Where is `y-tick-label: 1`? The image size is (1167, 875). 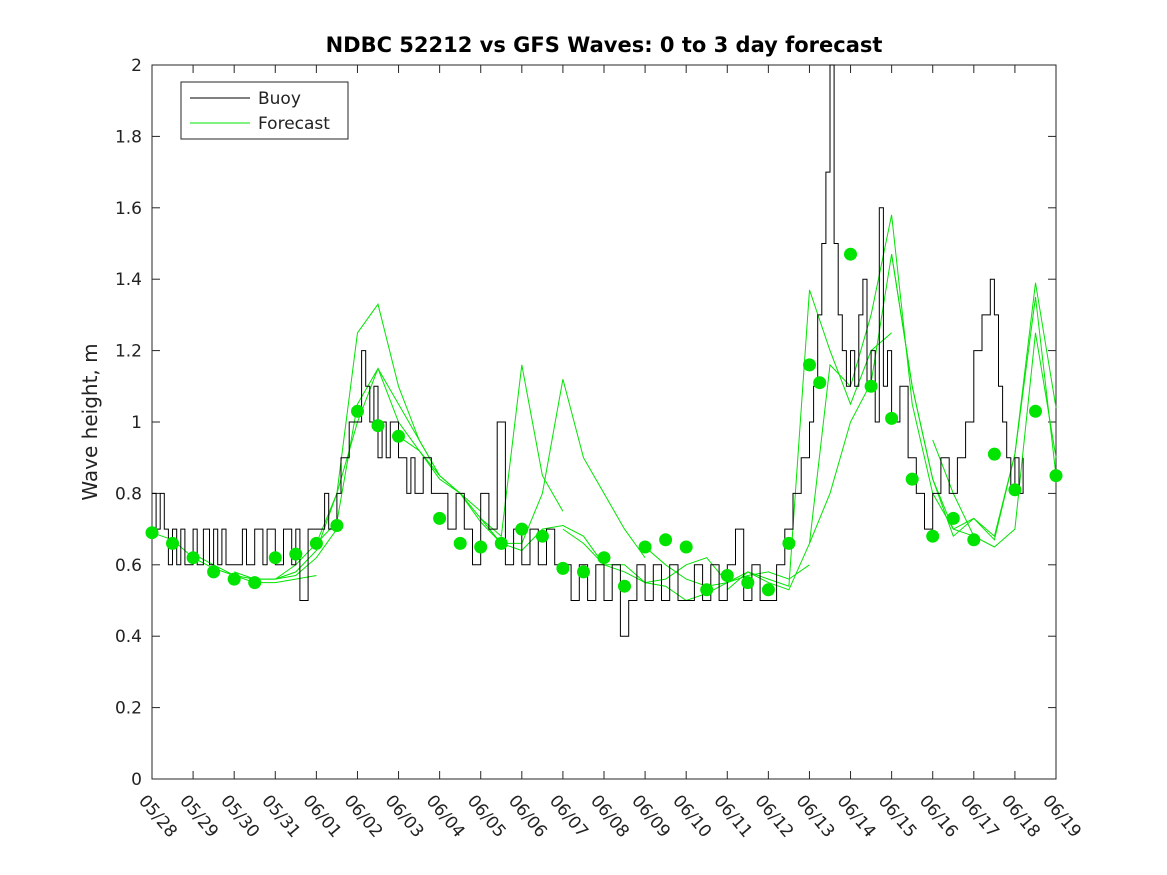
y-tick-label: 1 is located at coordinates (136, 423).